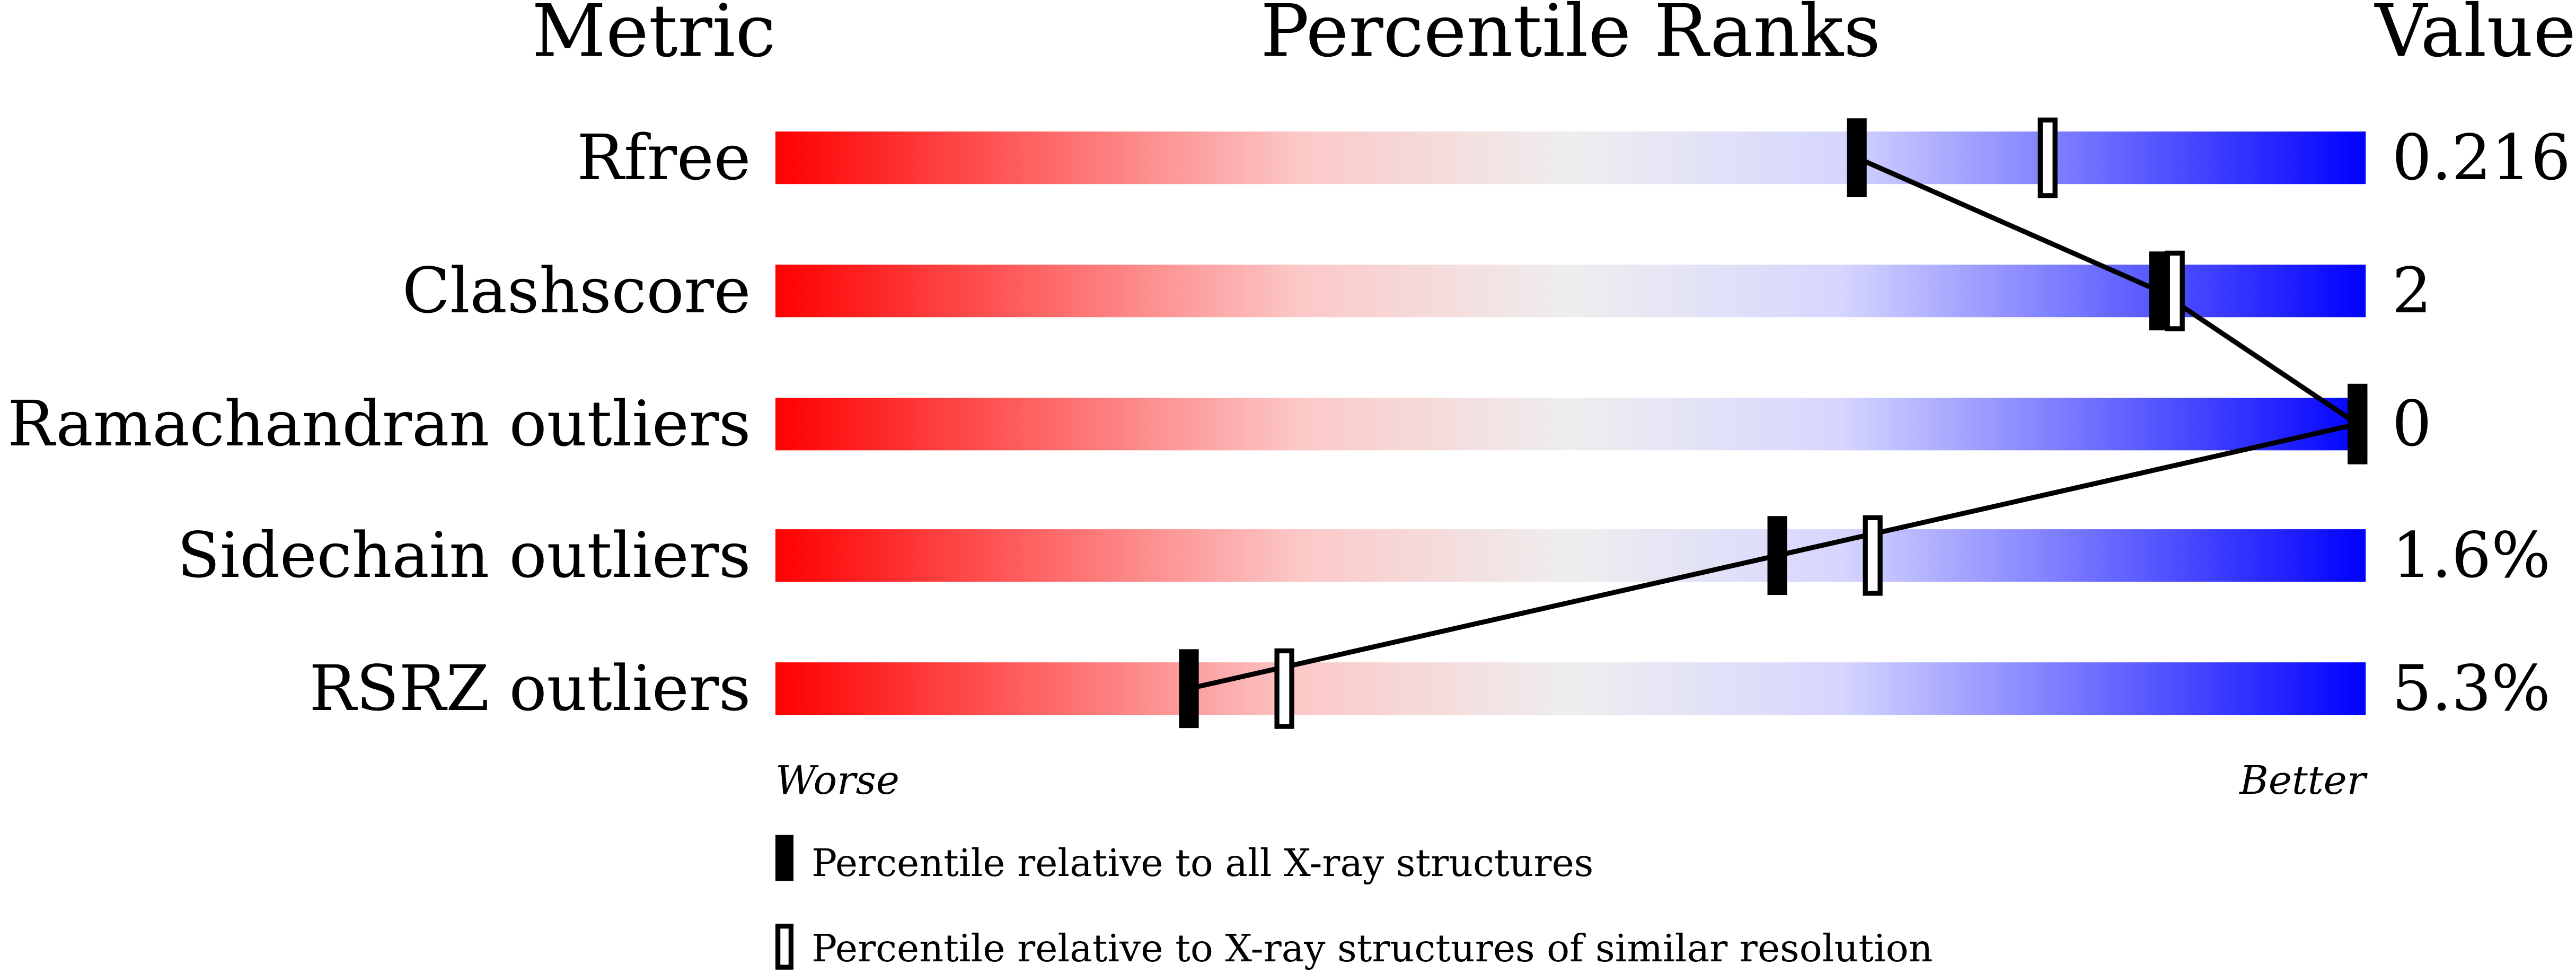 The image size is (2576, 973). I want to click on metric-label: Ramachandran outliers, so click(379, 424).